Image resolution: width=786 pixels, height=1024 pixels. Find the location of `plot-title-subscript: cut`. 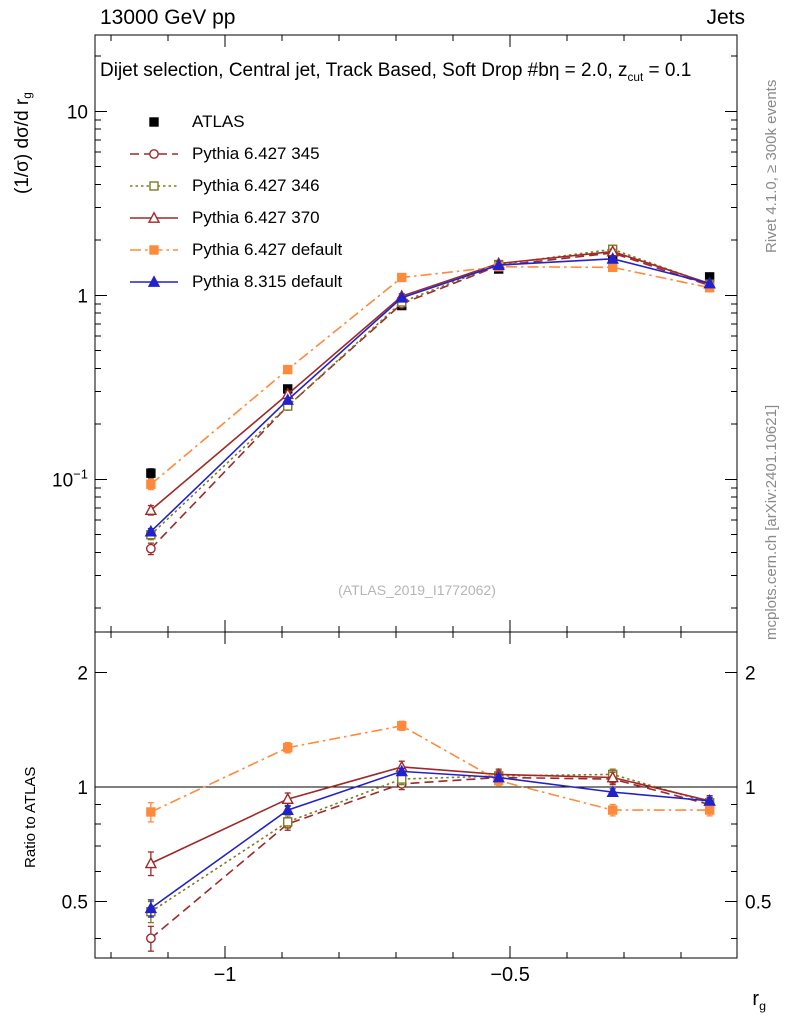

plot-title-subscript: cut is located at coordinates (635, 77).